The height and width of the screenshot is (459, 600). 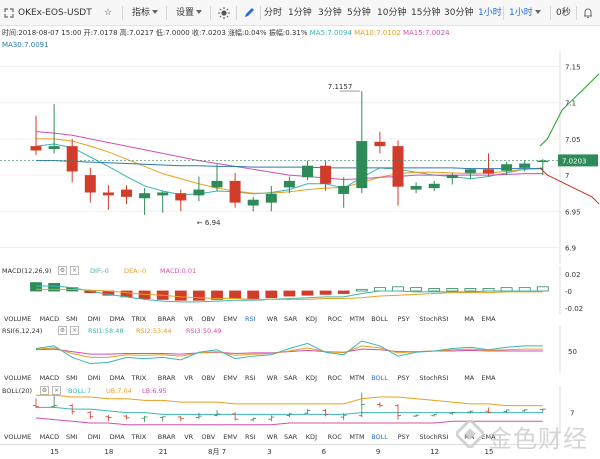 I want to click on time-tick-label: 9, so click(x=378, y=452).